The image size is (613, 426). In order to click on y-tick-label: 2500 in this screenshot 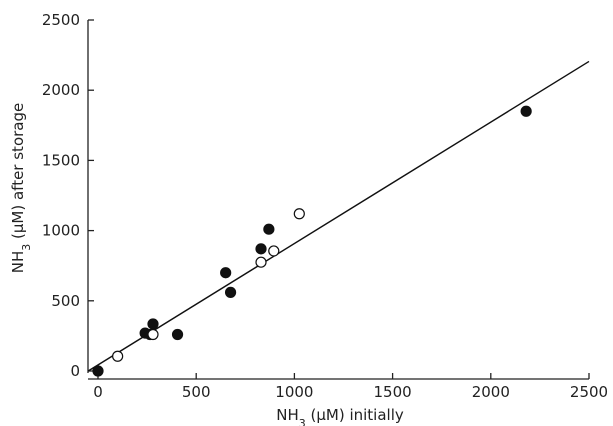, I will do `click(61, 20)`.